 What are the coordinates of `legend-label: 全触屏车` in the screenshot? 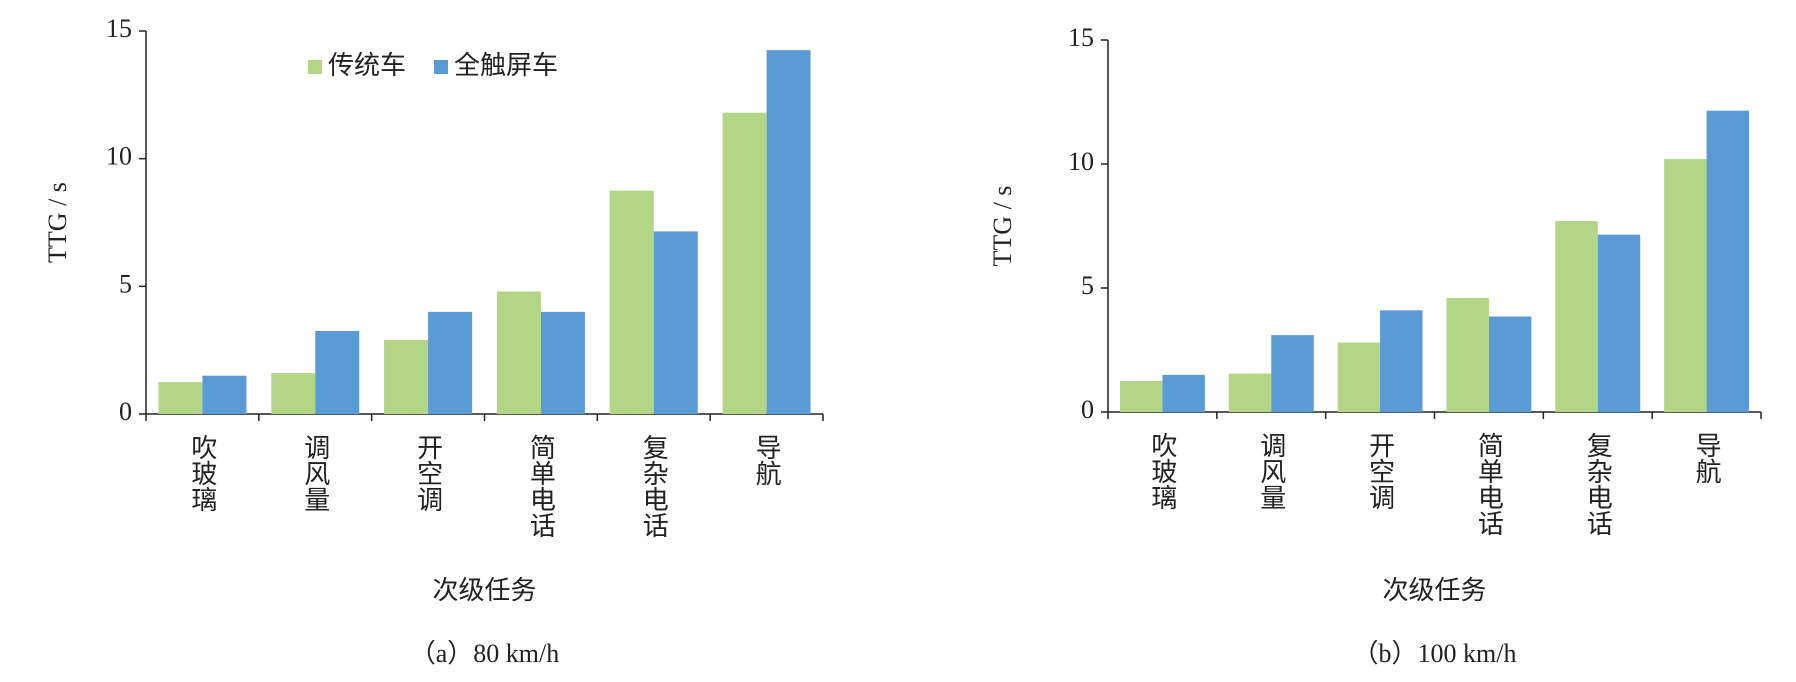 It's located at (506, 65).